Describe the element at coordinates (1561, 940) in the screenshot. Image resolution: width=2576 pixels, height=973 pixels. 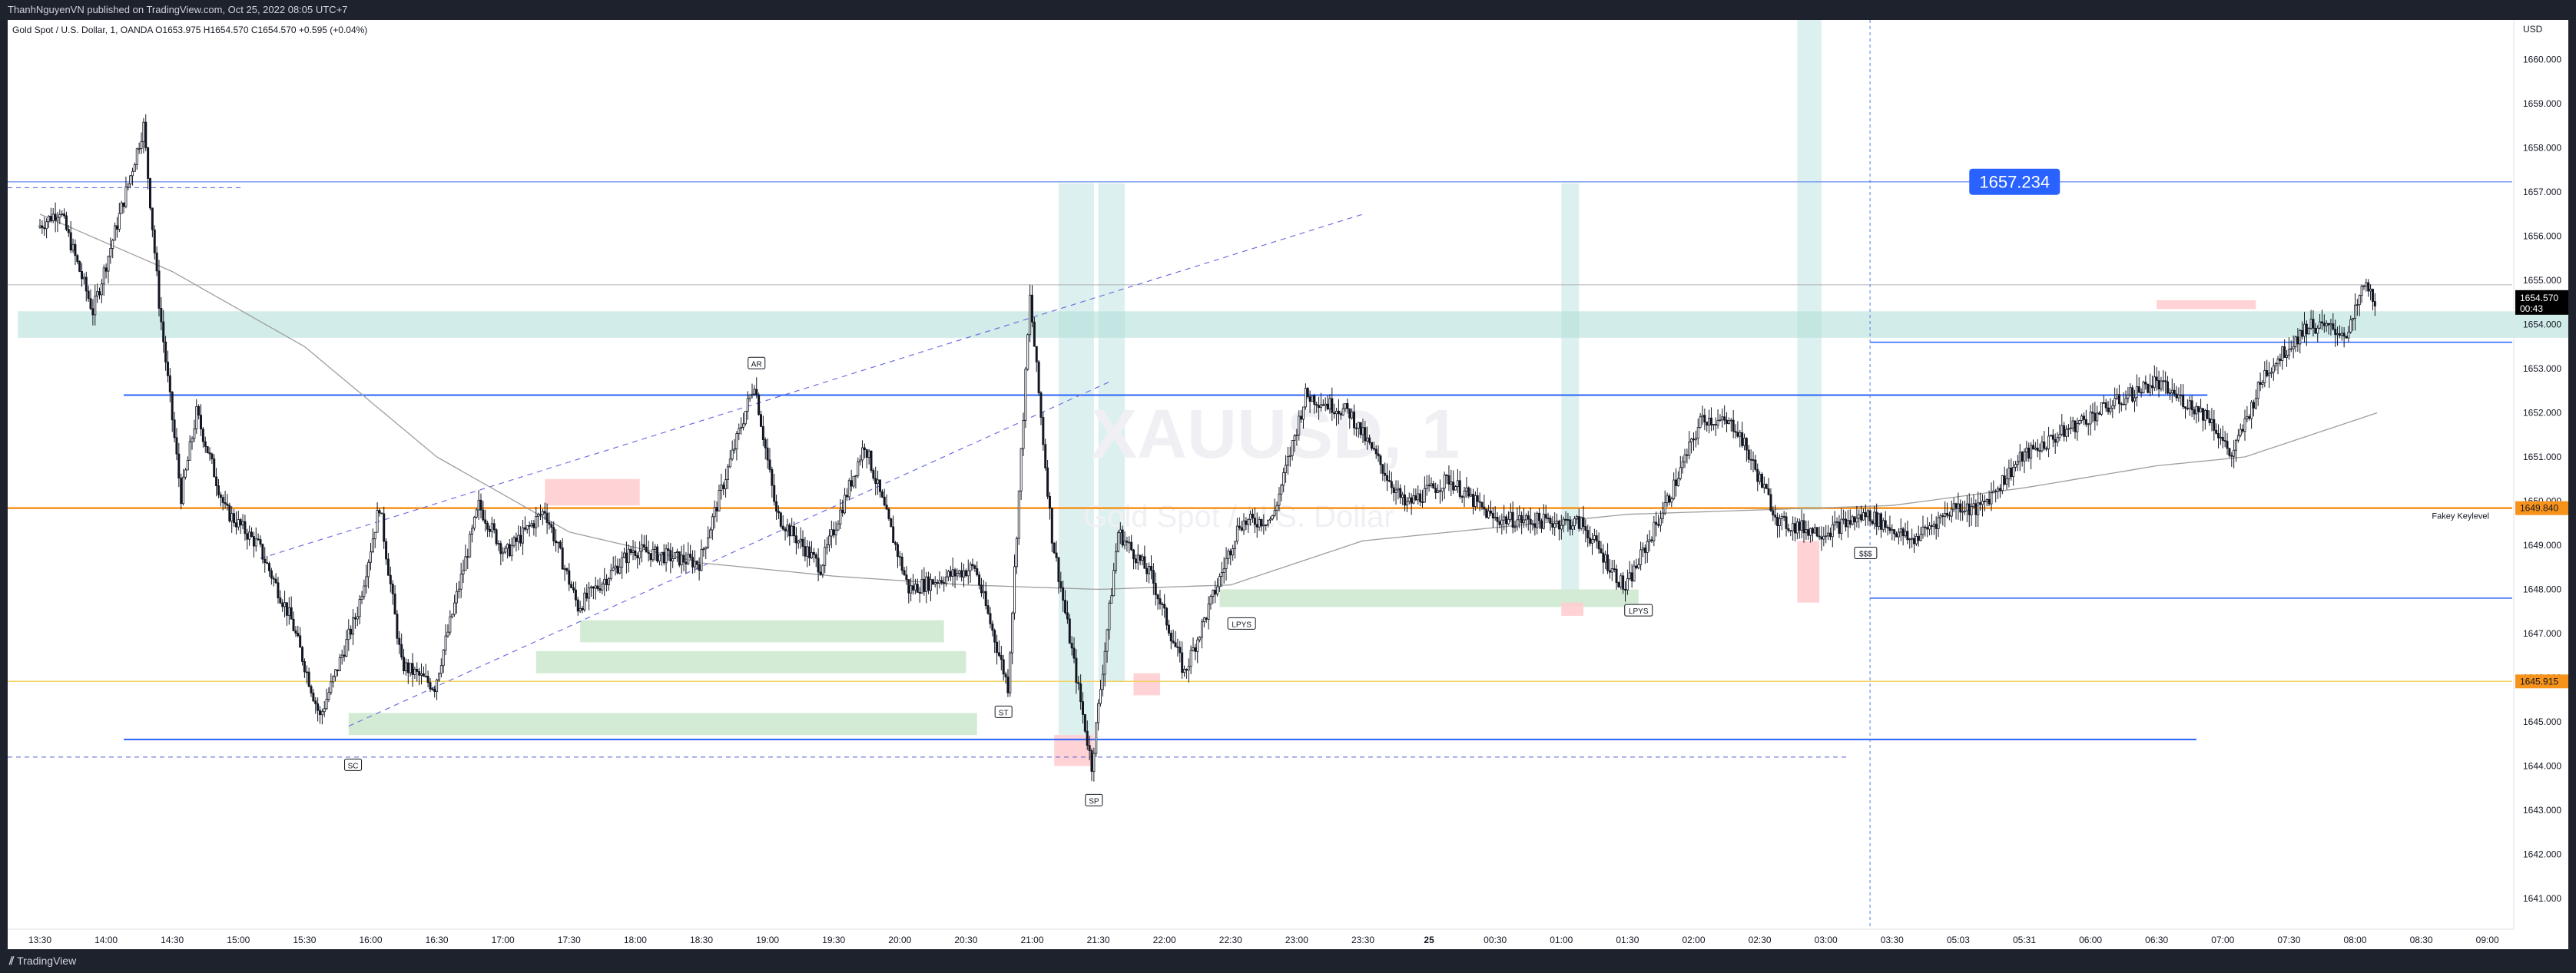
I see `time-tick-label: 01:00` at that location.